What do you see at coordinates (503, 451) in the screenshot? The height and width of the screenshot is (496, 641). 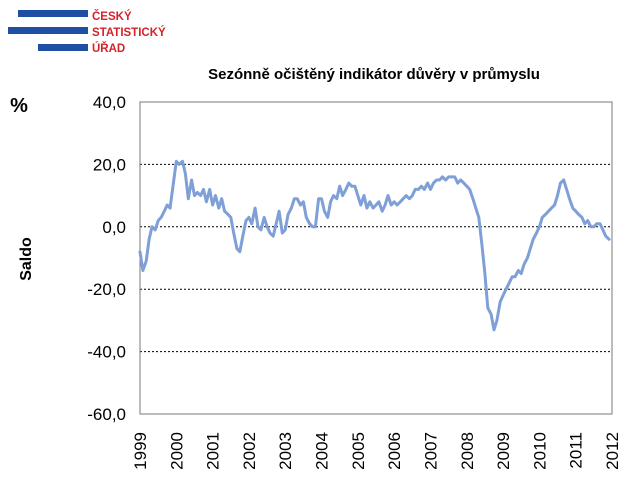 I see `x-tick-label: 2009` at bounding box center [503, 451].